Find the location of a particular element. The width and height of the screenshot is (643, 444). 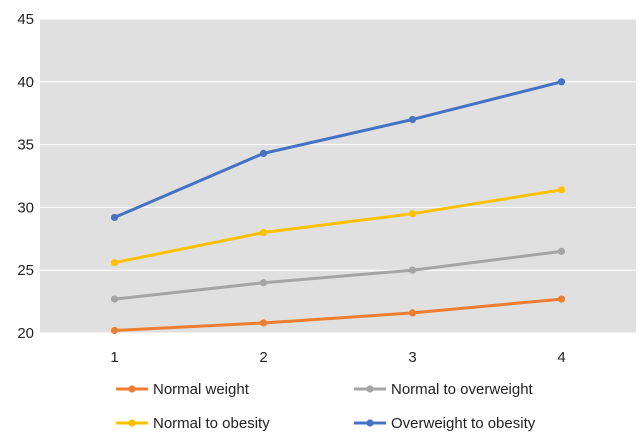

x-axis-tick-labels: 1 2 3 4 is located at coordinates (337, 357).